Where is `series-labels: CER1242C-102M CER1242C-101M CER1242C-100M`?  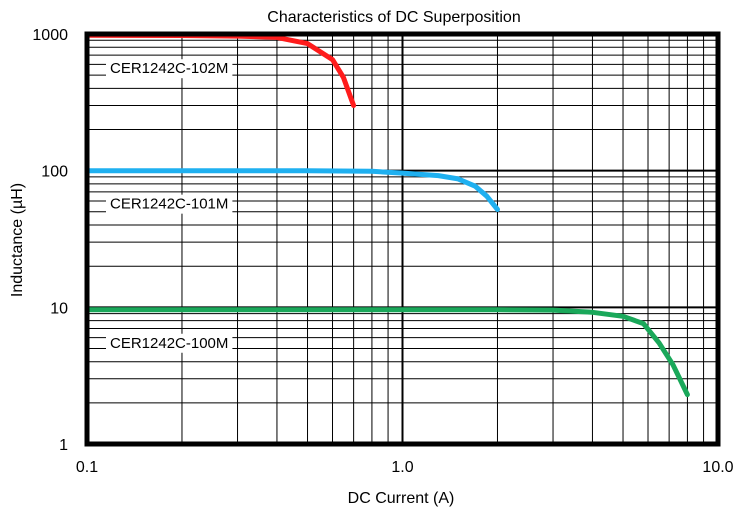
series-labels: CER1242C-102M CER1242C-101M CER1242C-100M is located at coordinates (169, 206).